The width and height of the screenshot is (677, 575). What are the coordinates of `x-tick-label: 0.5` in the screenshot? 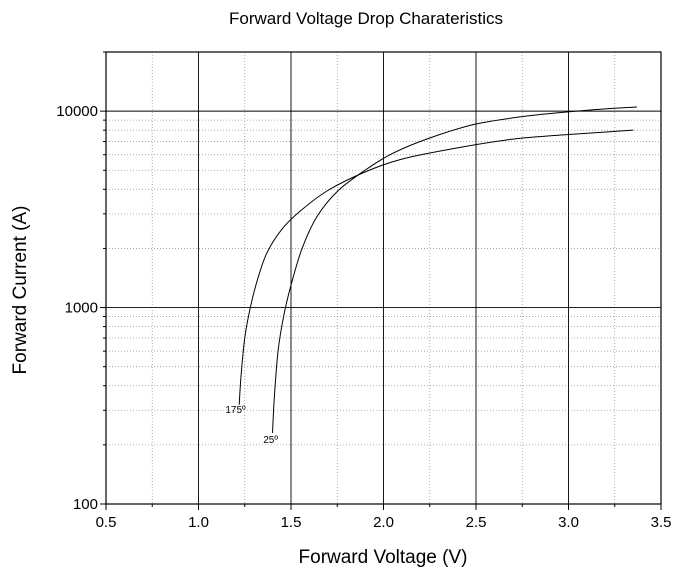 It's located at (106, 522).